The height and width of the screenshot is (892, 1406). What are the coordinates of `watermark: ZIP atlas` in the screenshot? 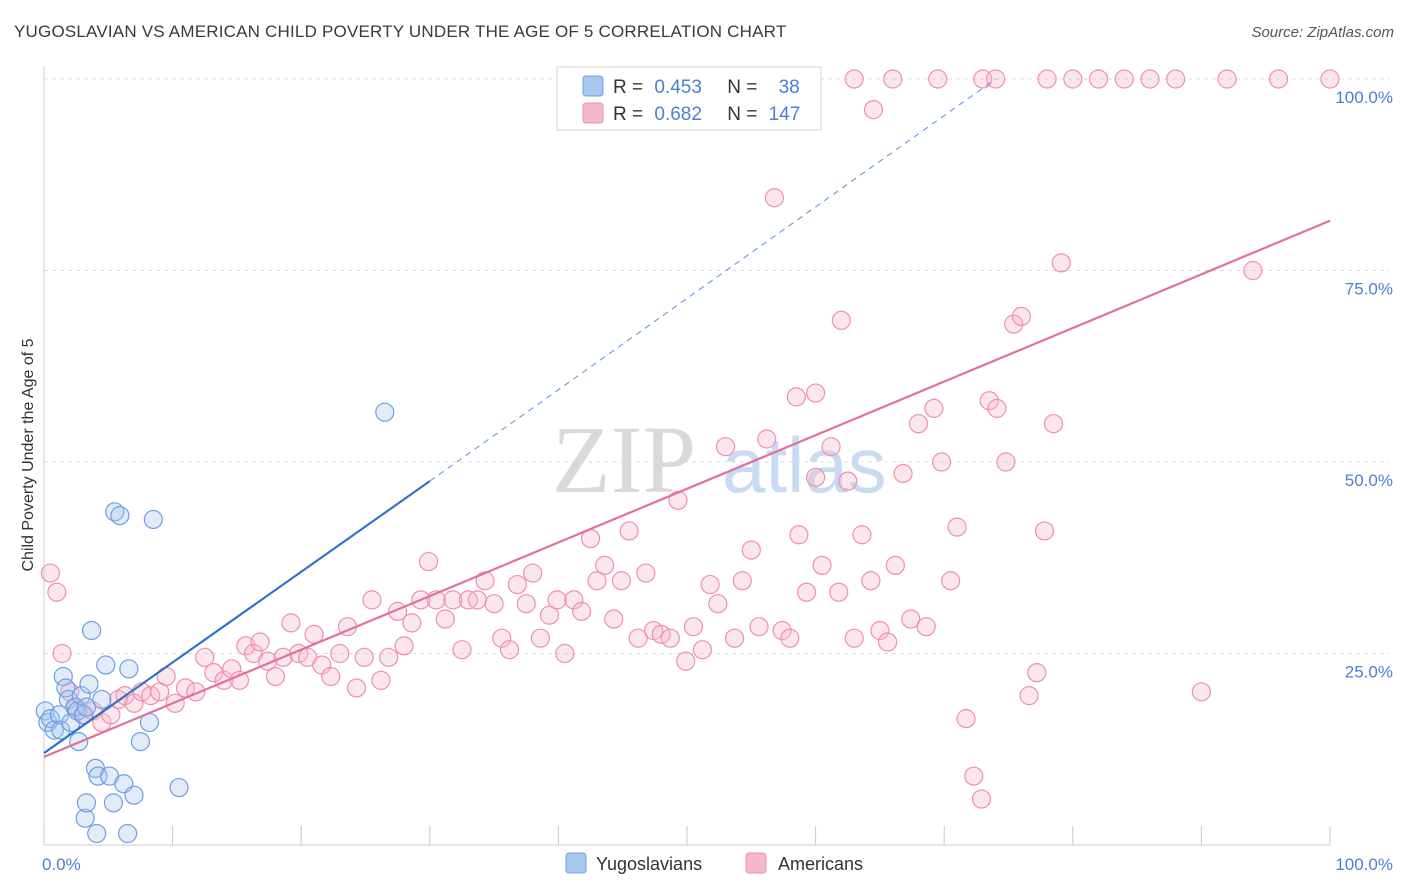 It's located at (719, 459).